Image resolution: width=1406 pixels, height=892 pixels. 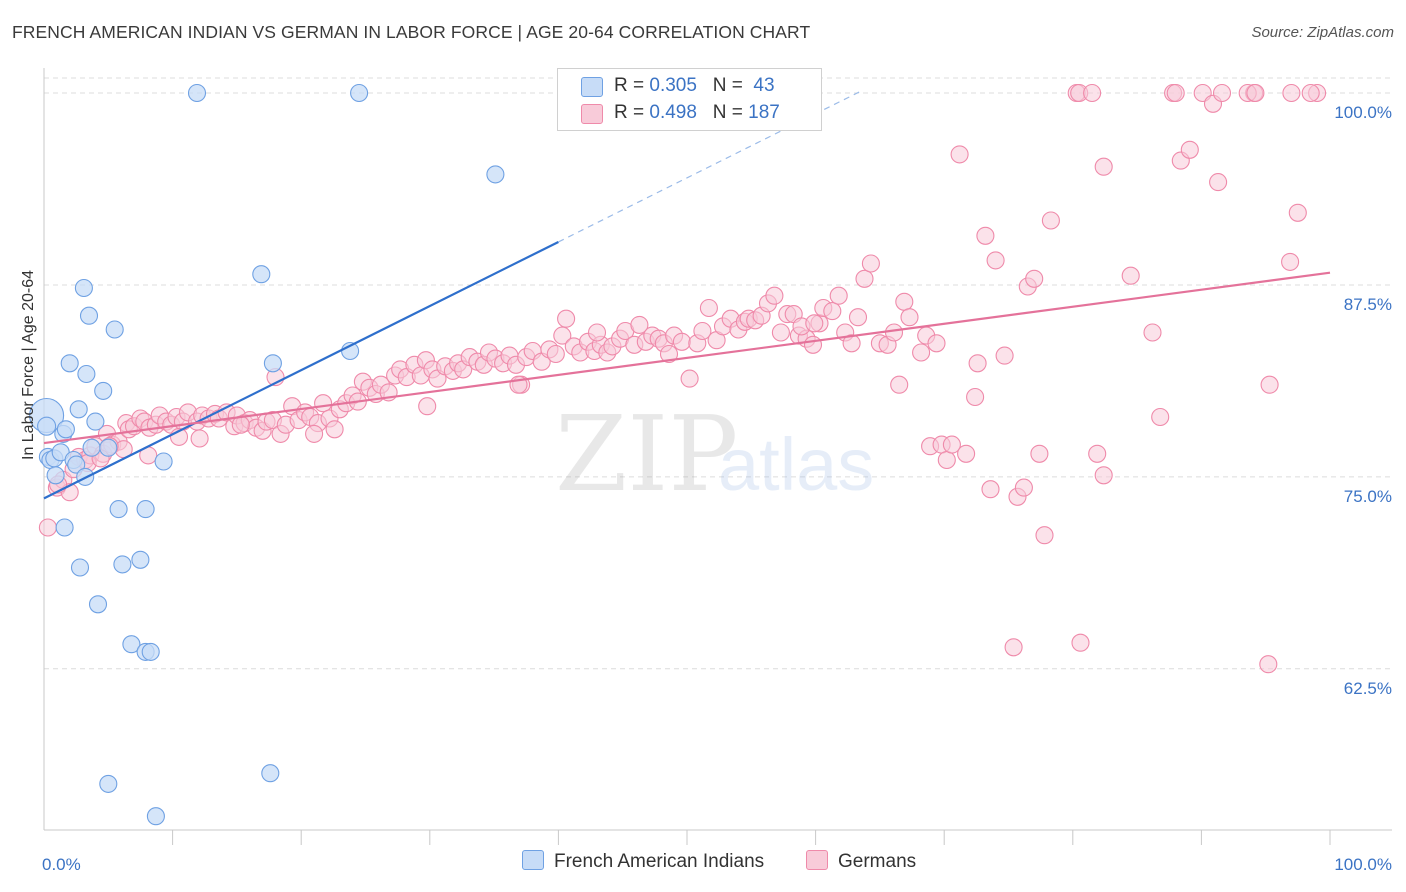 What do you see at coordinates (1322, 32) in the screenshot?
I see `source-label: Source: ZipAtlas.com` at bounding box center [1322, 32].